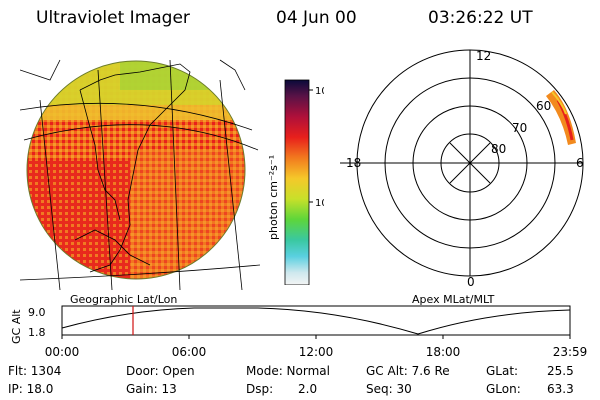  I want to click on mlat-label-60: 60, so click(543, 106).